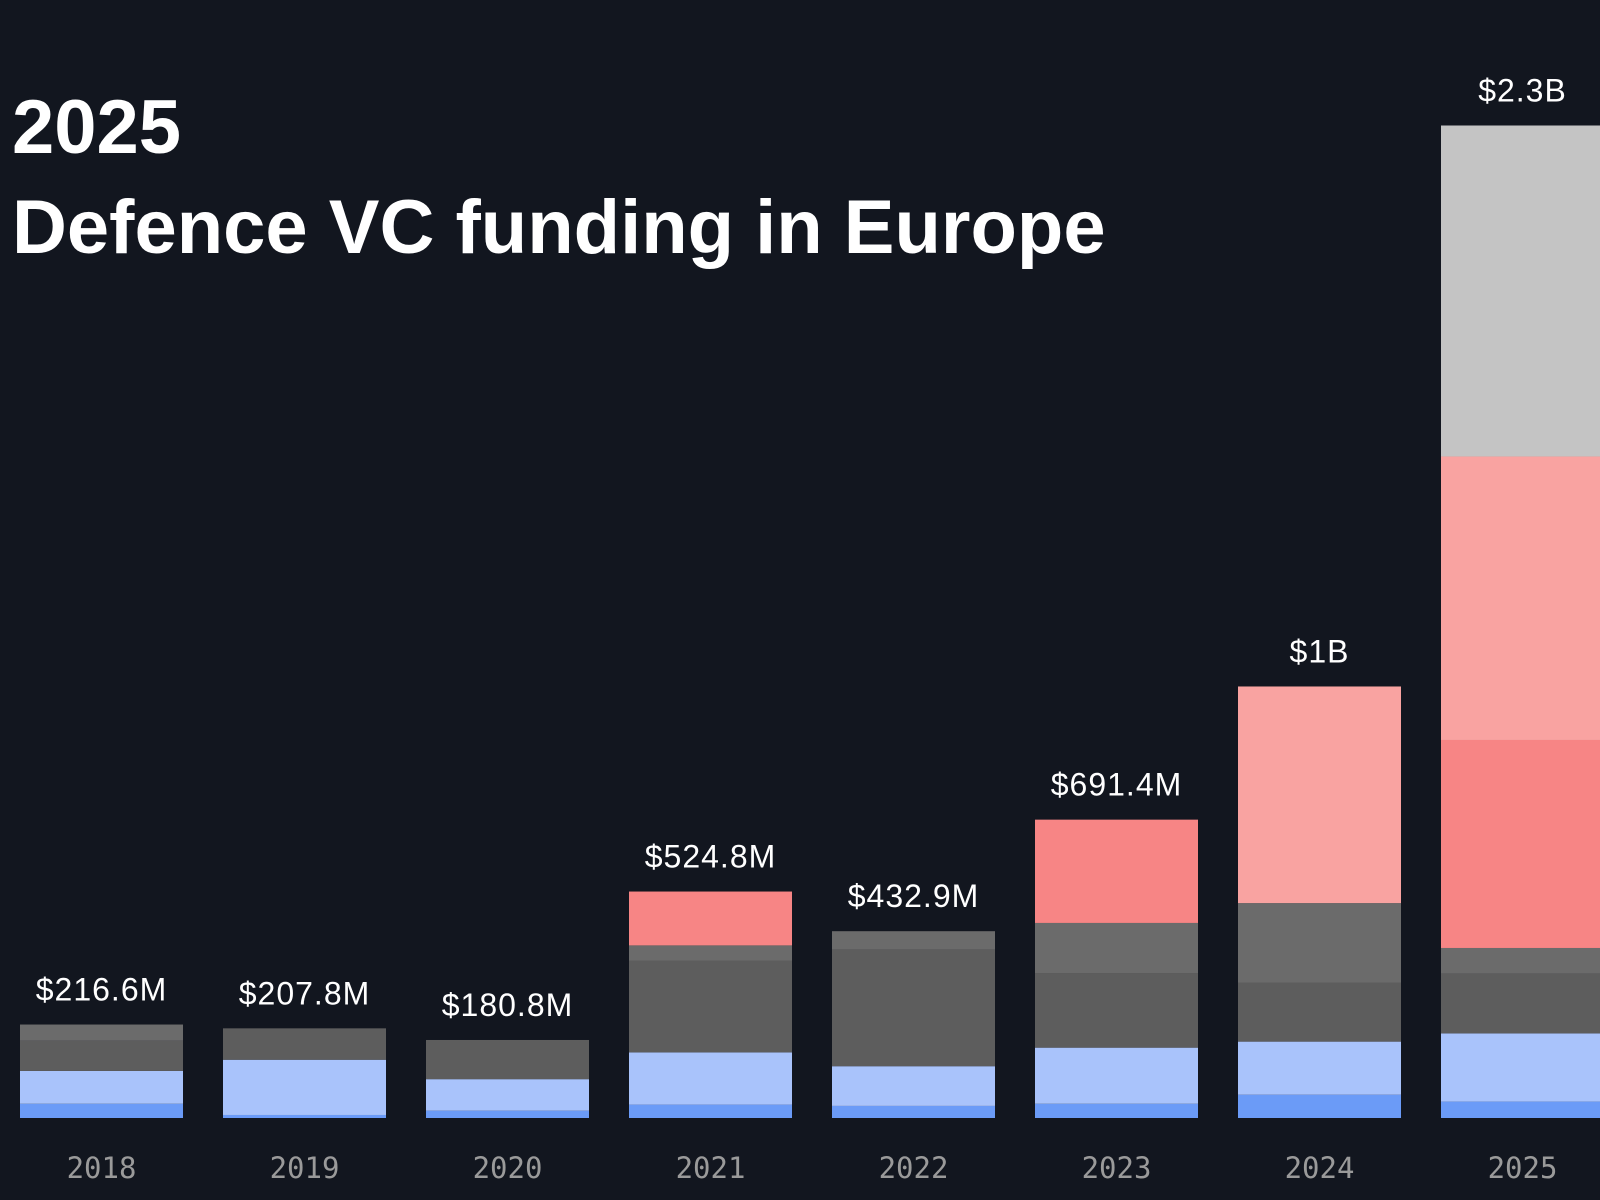 The height and width of the screenshot is (1200, 1600). Describe the element at coordinates (508, 1005) in the screenshot. I see `total-label: $180.8M` at that location.